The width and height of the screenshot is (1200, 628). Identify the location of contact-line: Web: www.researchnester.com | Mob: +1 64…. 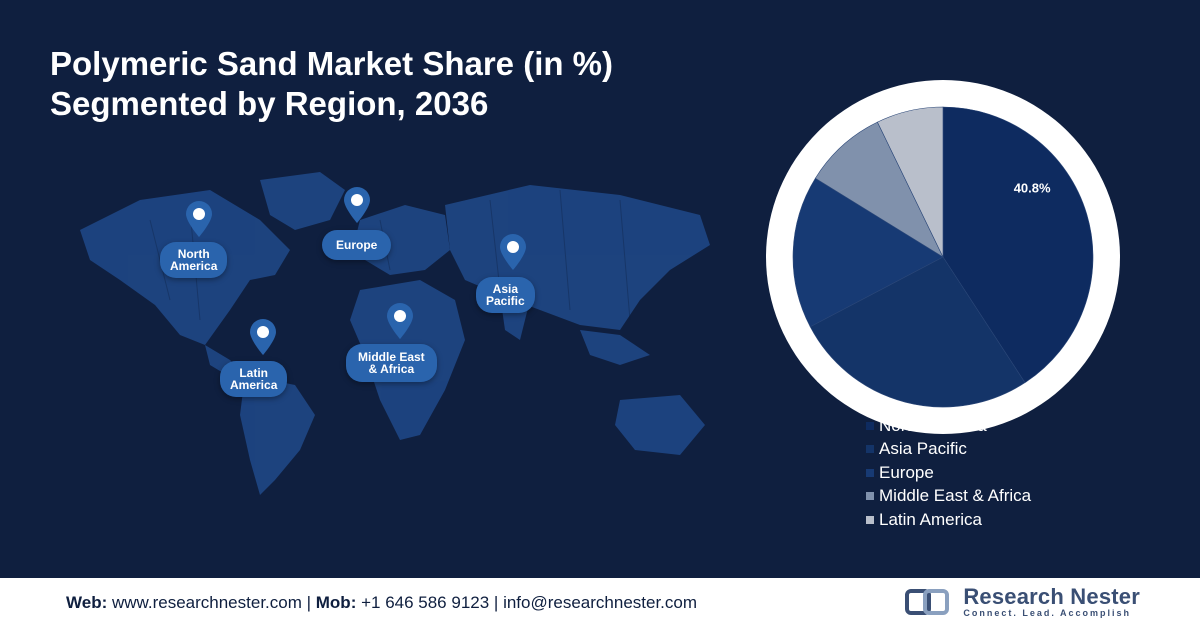
(381, 603).